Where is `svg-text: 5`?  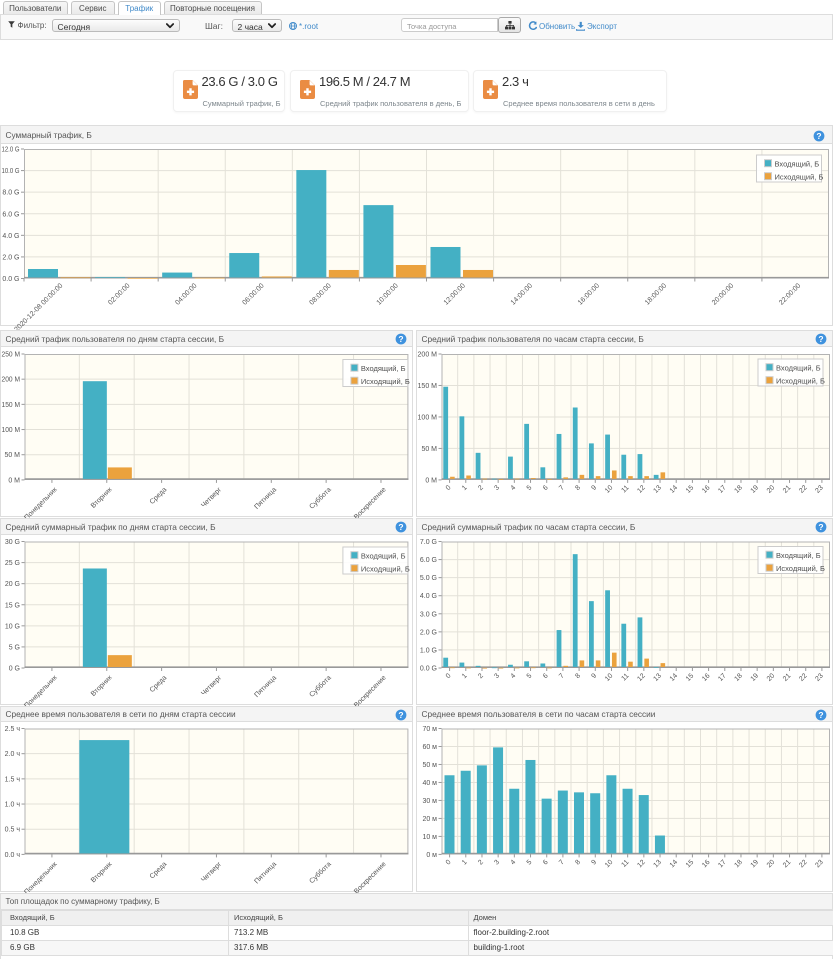 svg-text: 5 is located at coordinates (530, 676).